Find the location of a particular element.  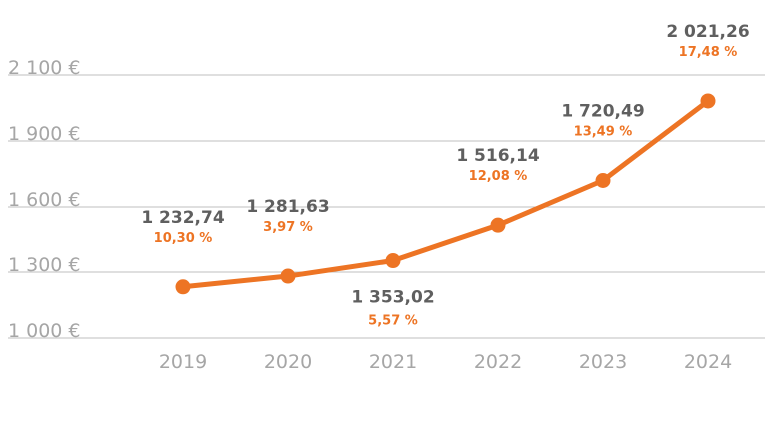

x-tick-label: 2024 is located at coordinates (708, 362).